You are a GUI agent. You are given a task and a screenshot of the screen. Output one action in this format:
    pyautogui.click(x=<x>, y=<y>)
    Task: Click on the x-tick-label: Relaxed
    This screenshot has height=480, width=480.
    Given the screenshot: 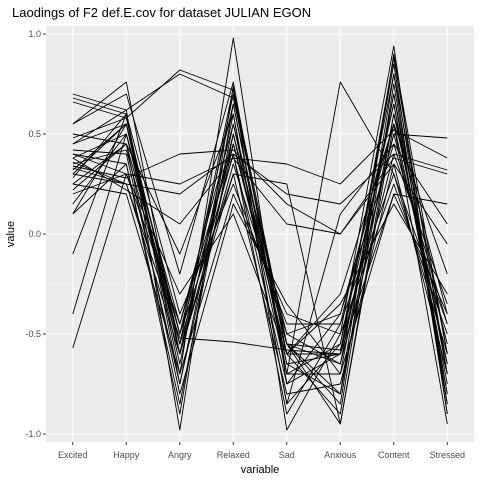 What is the action you would take?
    pyautogui.click(x=233, y=455)
    